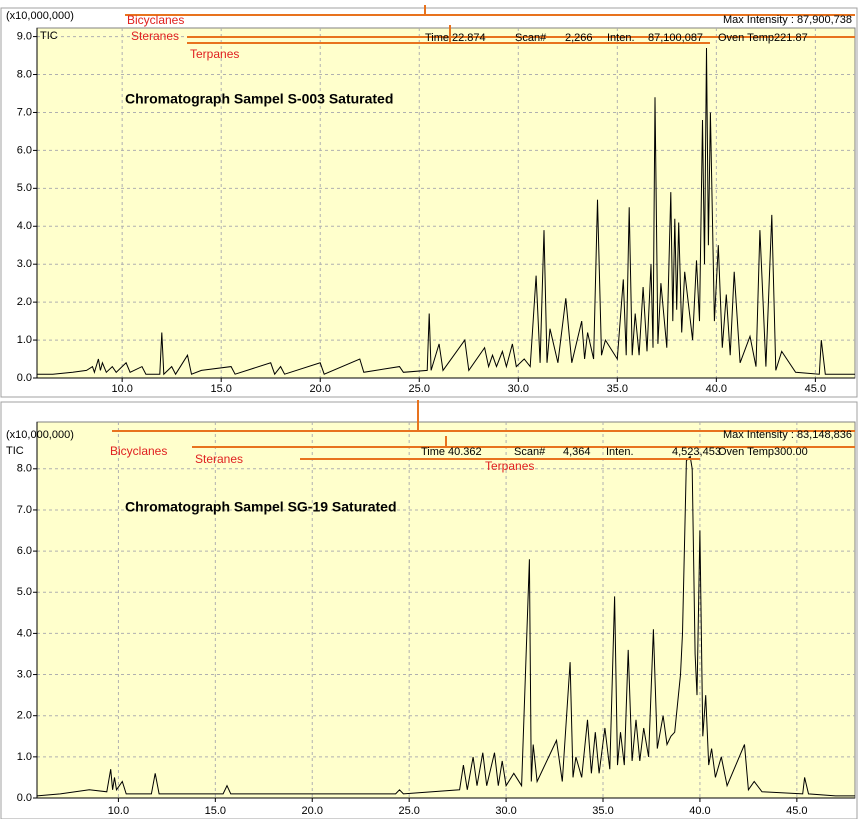 The width and height of the screenshot is (858, 819). What do you see at coordinates (579, 38) in the screenshot?
I see `scan-info: 2,266` at bounding box center [579, 38].